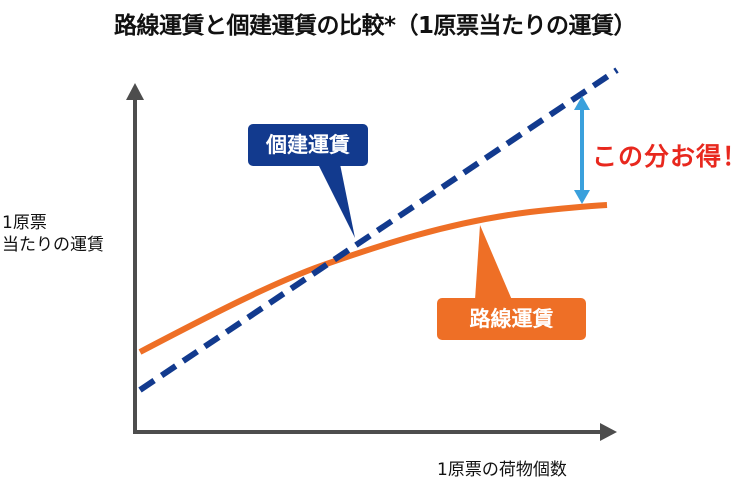  Describe the element at coordinates (608, 432) in the screenshot. I see `x-axis-arrow-icon` at that location.